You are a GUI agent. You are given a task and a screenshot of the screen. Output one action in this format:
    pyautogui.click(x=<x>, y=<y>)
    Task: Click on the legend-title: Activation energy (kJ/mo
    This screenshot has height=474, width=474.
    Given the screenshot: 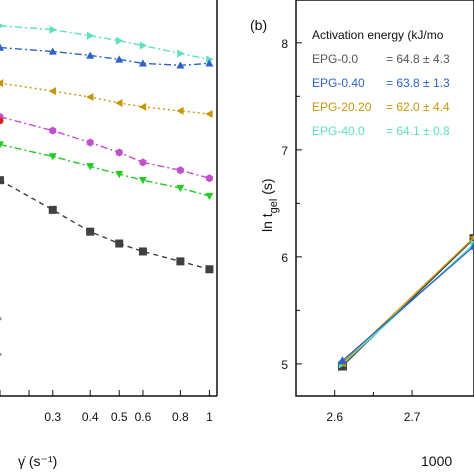 What is the action you would take?
    pyautogui.click(x=378, y=35)
    